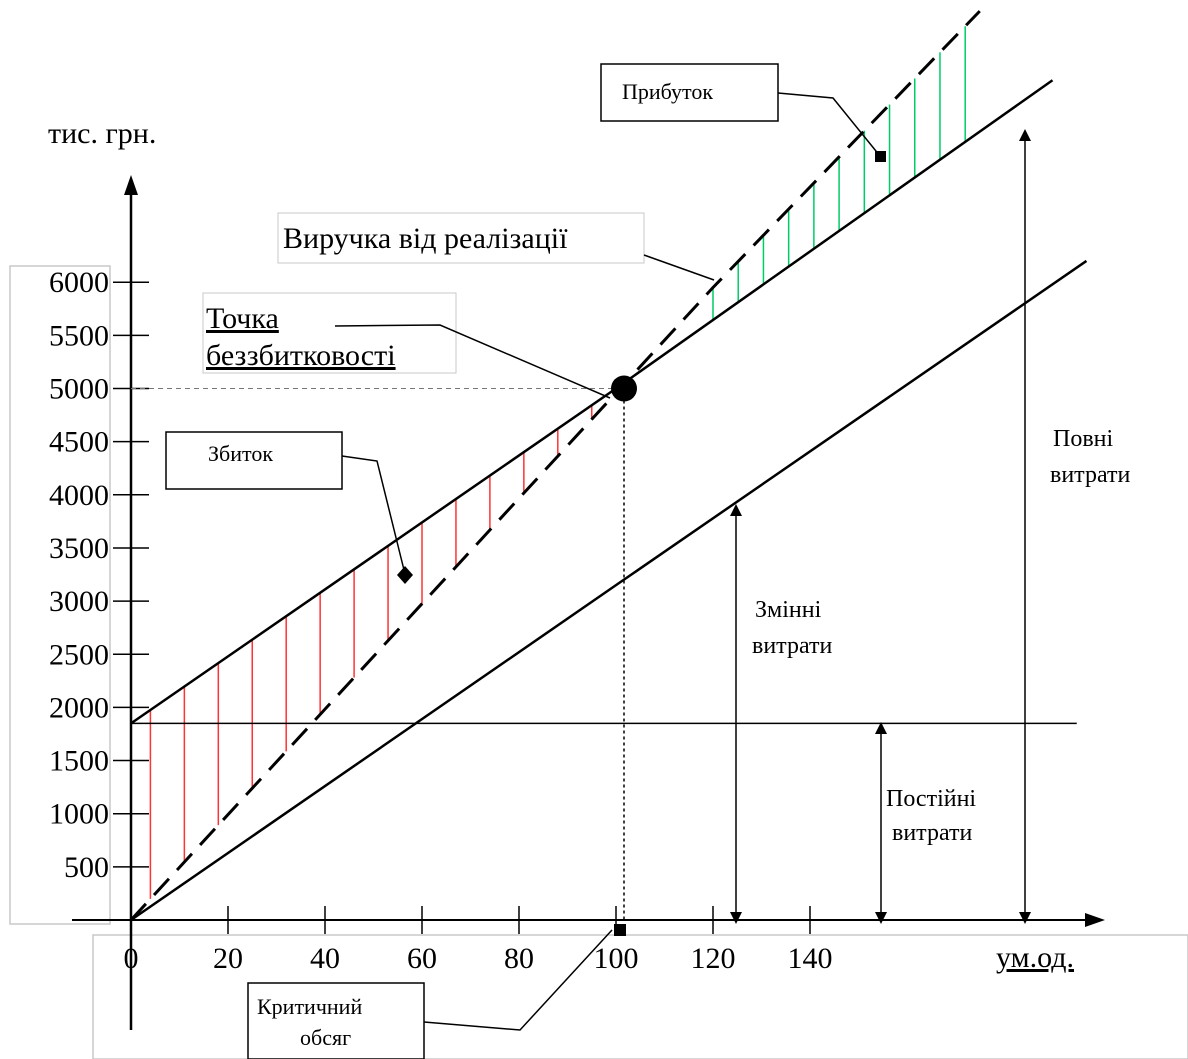  Describe the element at coordinates (425, 238) in the screenshot. I see `revenue-label: Виручка від реалізації` at that location.